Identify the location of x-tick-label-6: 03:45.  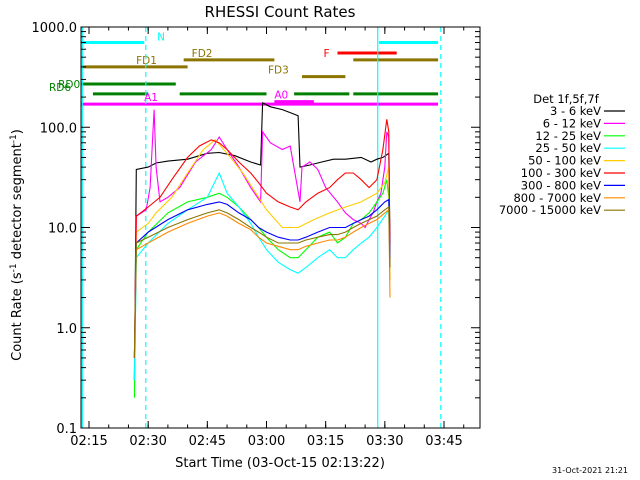
(443, 441).